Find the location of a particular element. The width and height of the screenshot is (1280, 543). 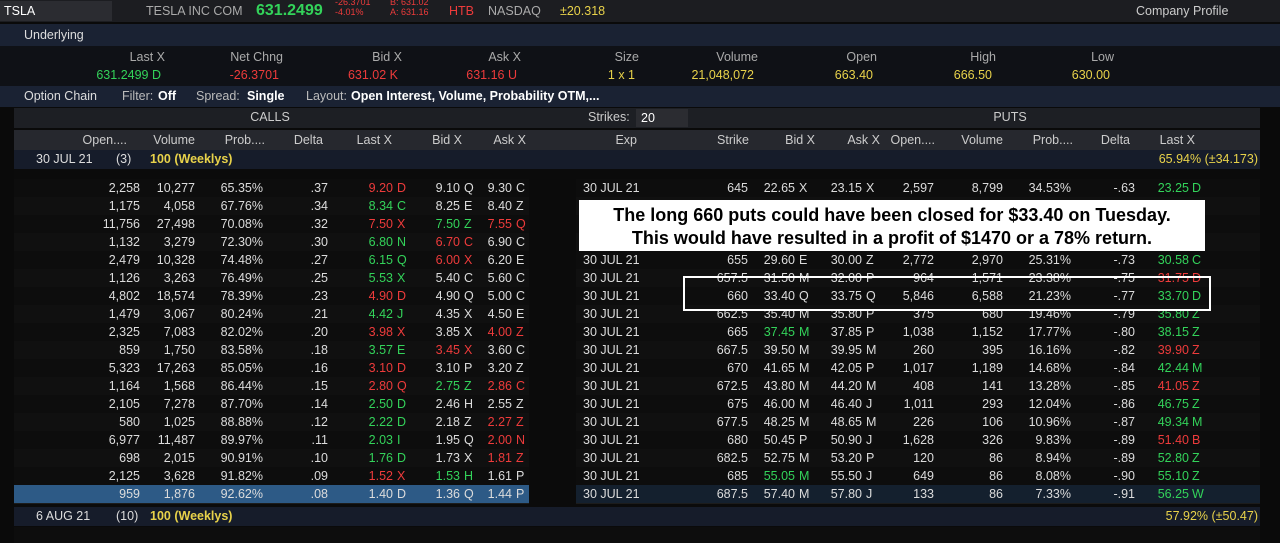

call-cell: .20 is located at coordinates (319, 332).